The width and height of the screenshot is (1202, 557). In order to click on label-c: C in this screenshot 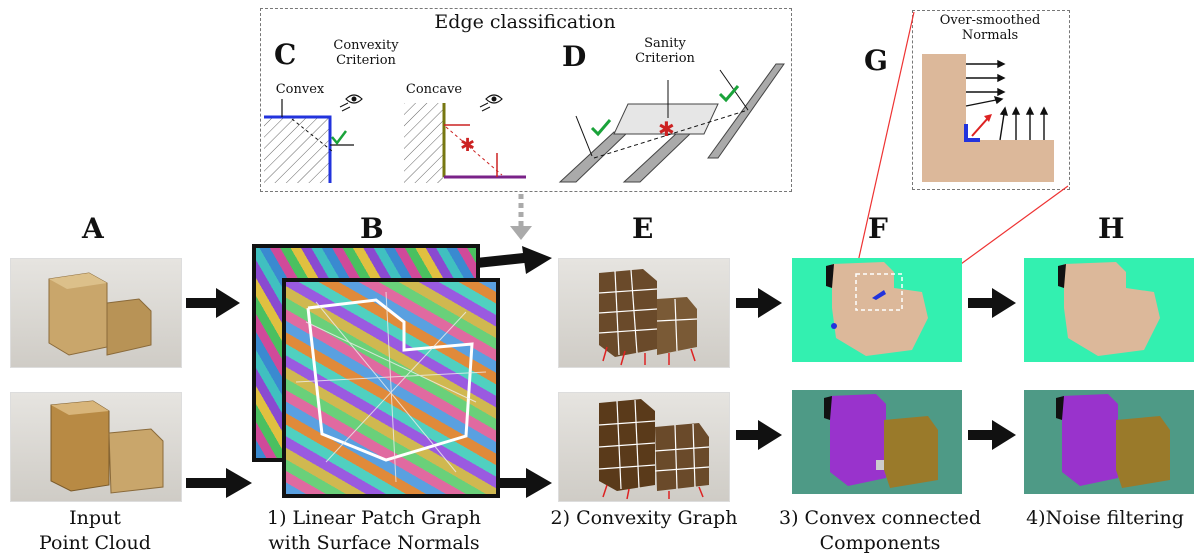, I will do `click(285, 54)`.